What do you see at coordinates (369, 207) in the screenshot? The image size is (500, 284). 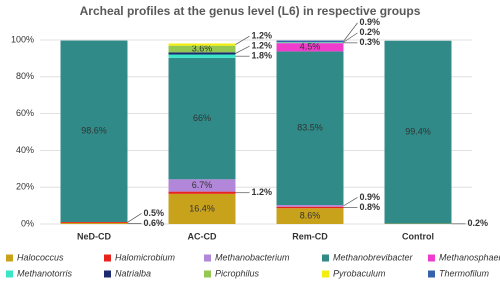 I see `data-label: 0.8%` at bounding box center [369, 207].